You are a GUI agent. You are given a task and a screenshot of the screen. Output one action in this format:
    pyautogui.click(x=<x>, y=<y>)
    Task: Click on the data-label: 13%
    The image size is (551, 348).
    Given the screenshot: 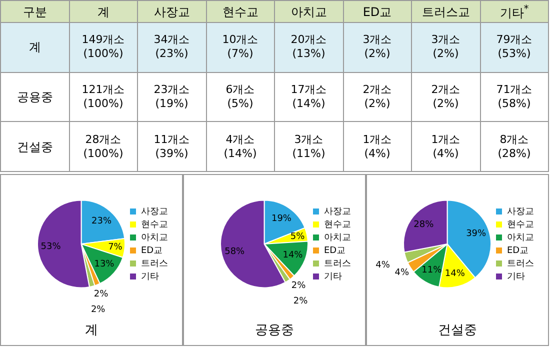 What is the action you would take?
    pyautogui.click(x=104, y=265)
    